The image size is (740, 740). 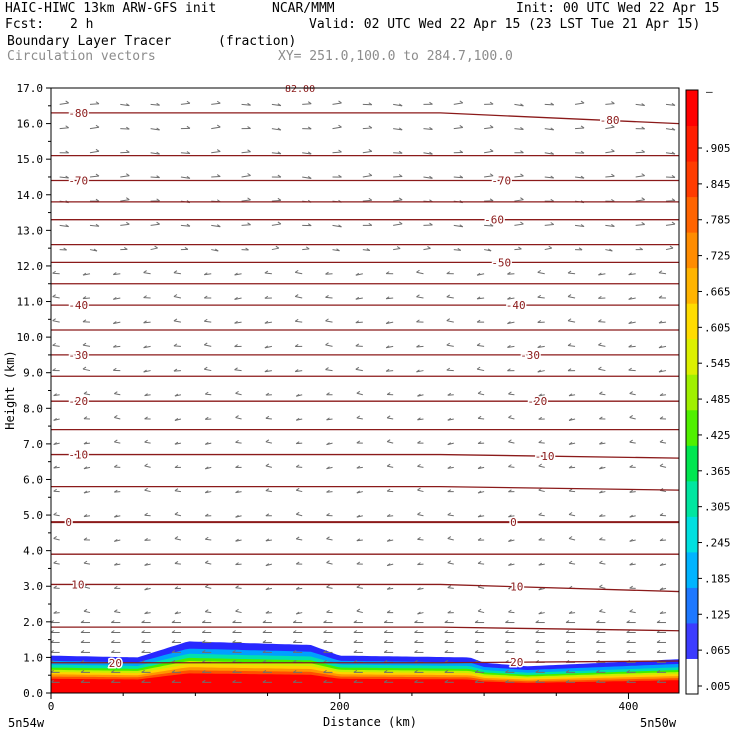 What do you see at coordinates (33, 515) in the screenshot?
I see `y-tick-label: 5.0` at bounding box center [33, 515].